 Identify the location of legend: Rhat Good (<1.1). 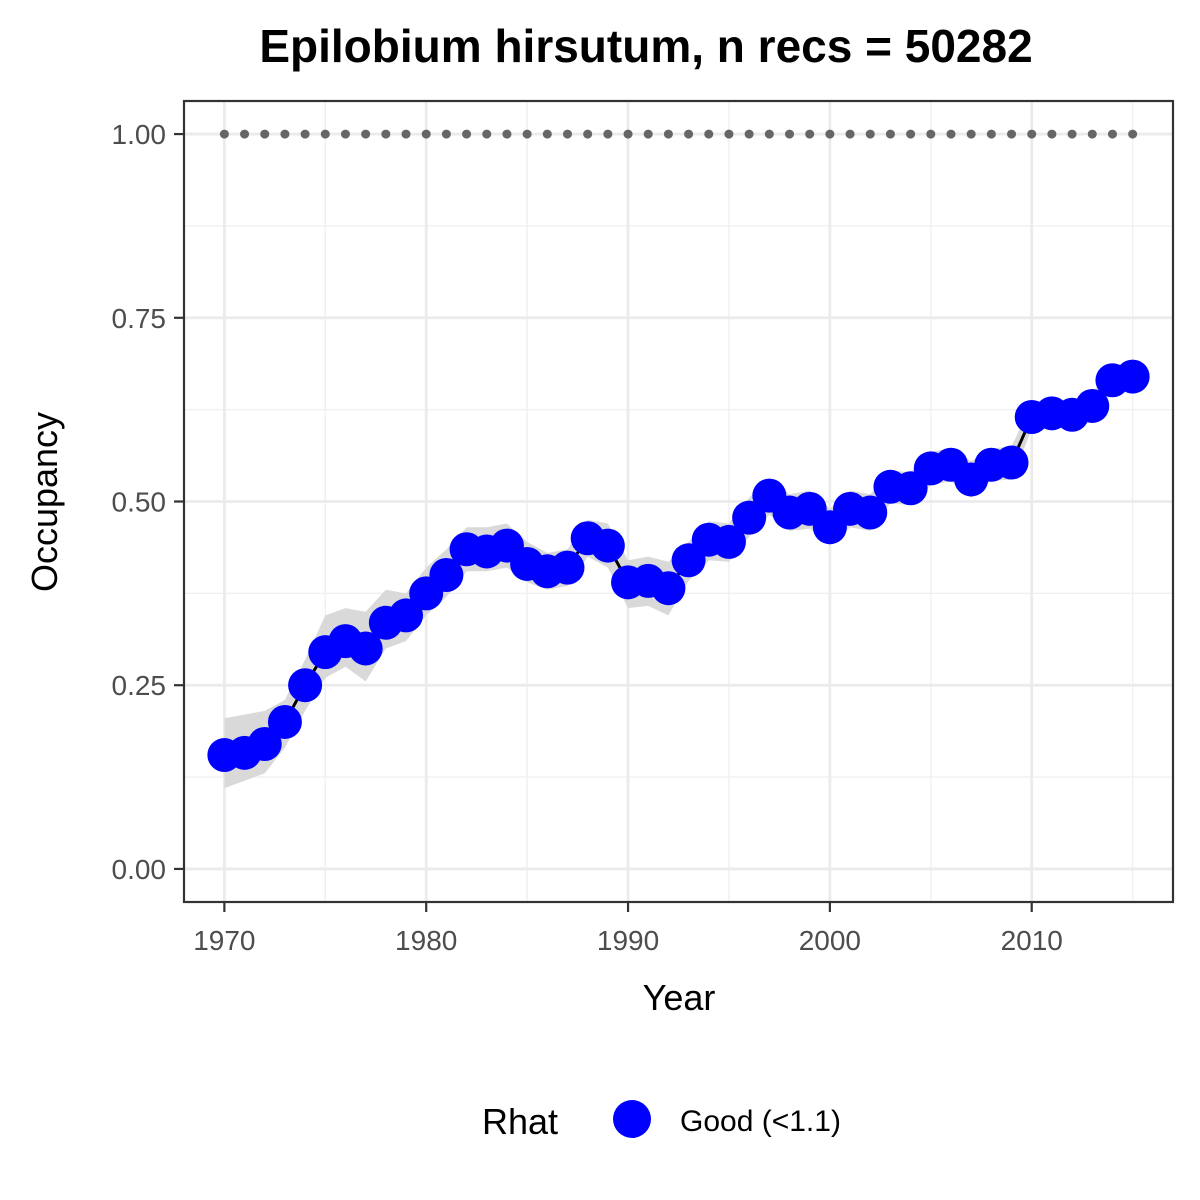
(661, 1121).